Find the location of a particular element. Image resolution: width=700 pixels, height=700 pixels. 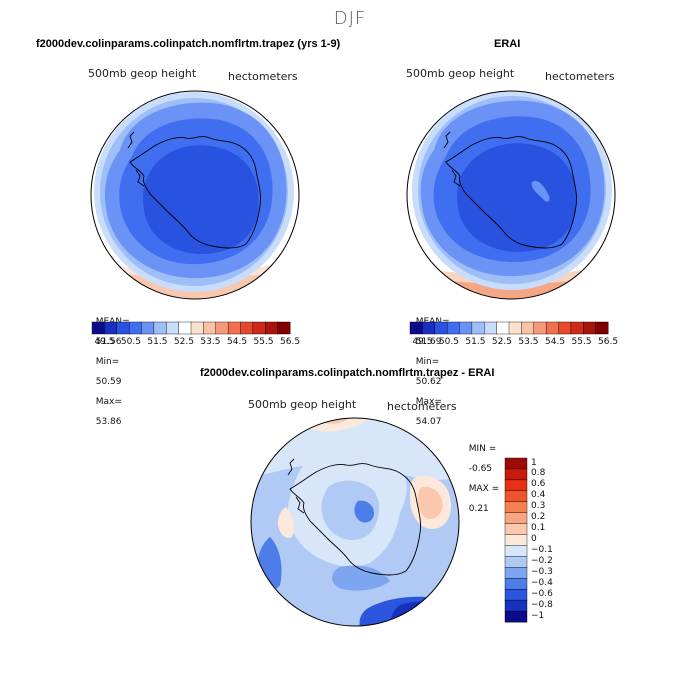

panel-2-colorbar-tick-label: 51.5 is located at coordinates (475, 342).